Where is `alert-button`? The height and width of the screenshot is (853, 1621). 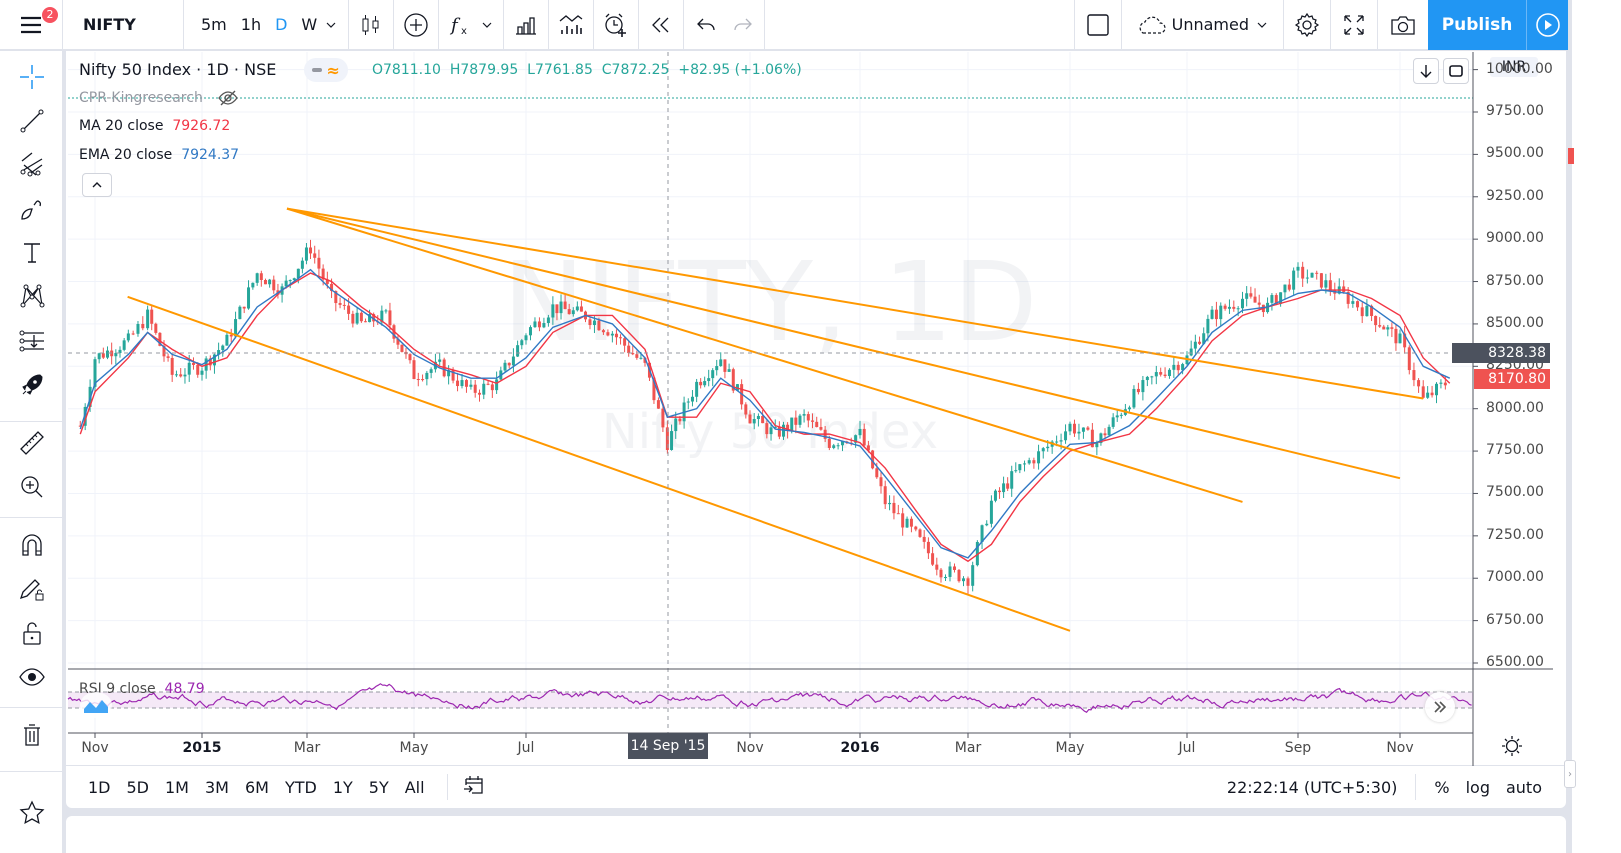
alert-button is located at coordinates (616, 25).